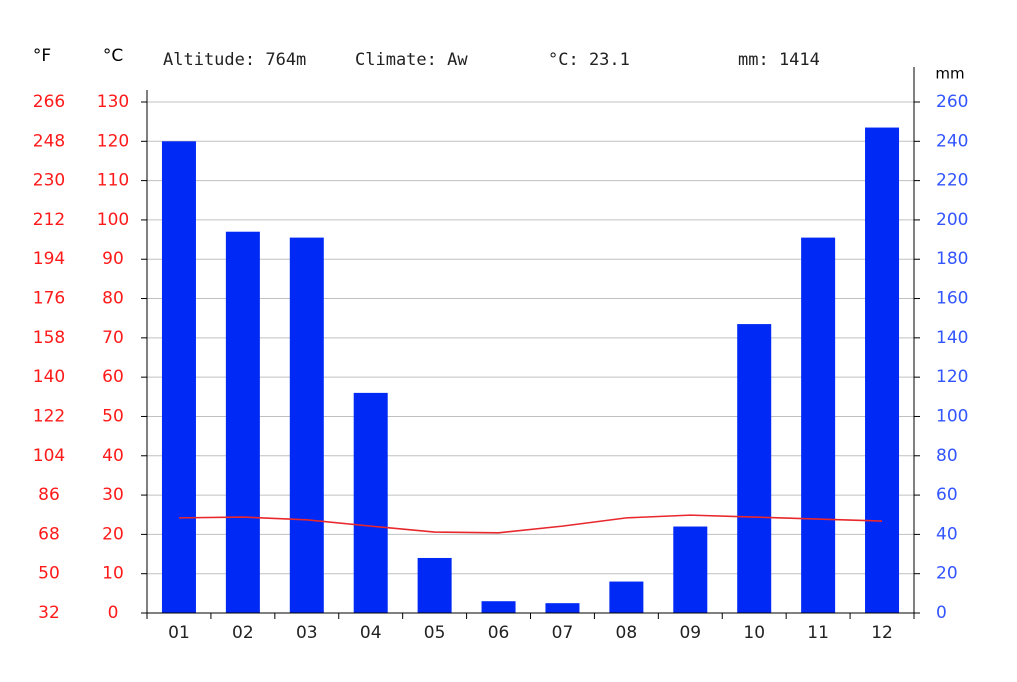 The width and height of the screenshot is (1017, 682). What do you see at coordinates (947, 495) in the screenshot?
I see `y2-tick-label: 60` at bounding box center [947, 495].